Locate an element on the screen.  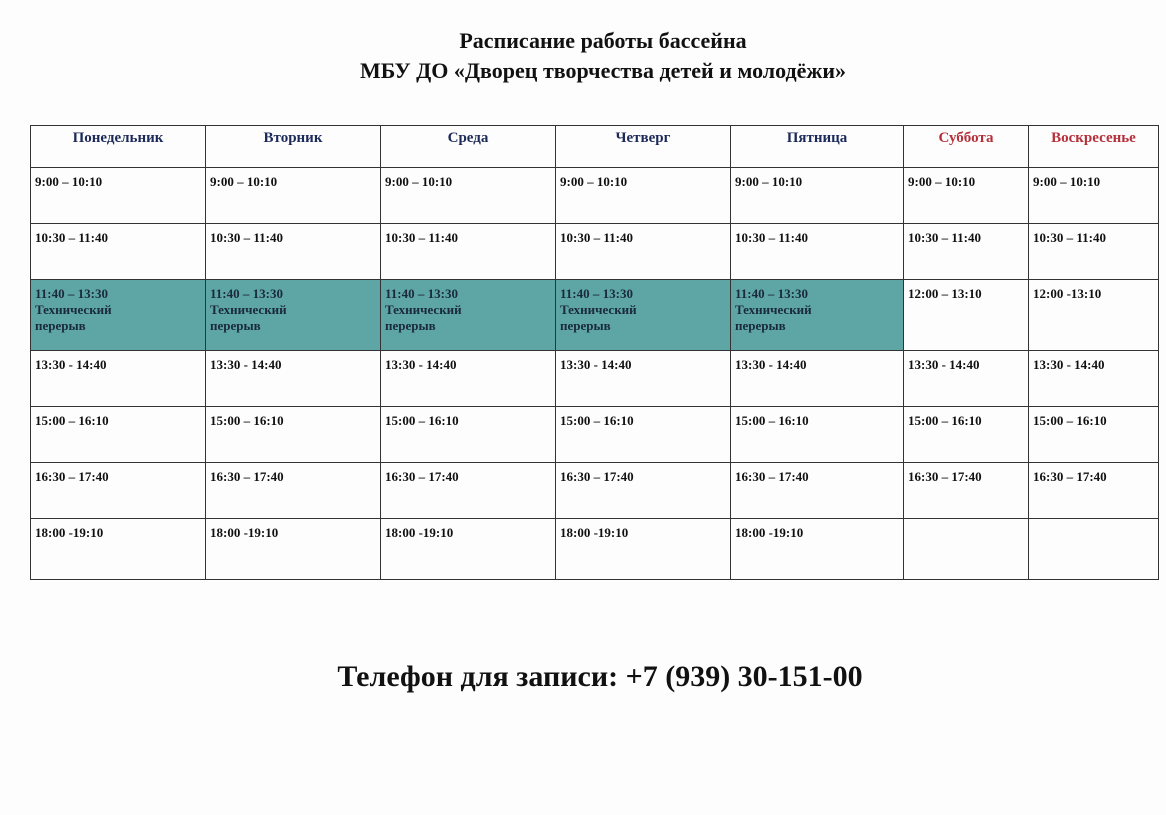
day-header: Вторник is located at coordinates (293, 146).